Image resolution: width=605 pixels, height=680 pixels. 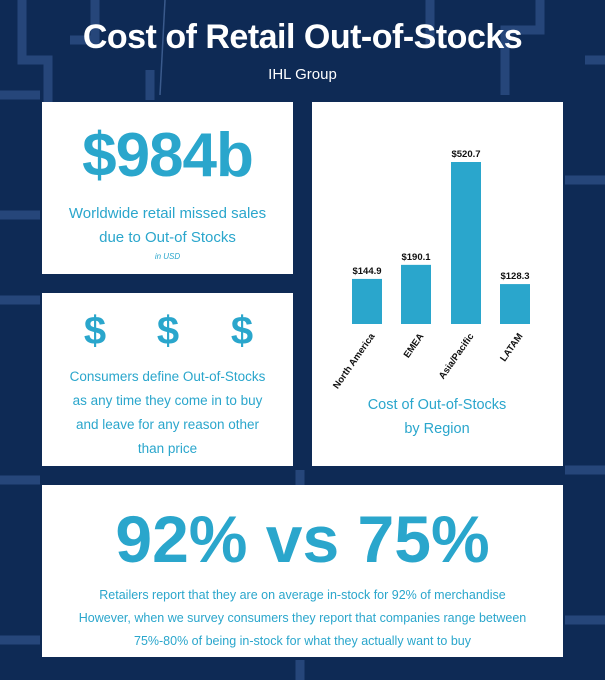 I want to click on missed-sales-description-line2: due to Out-of Stocks, so click(x=167, y=237).